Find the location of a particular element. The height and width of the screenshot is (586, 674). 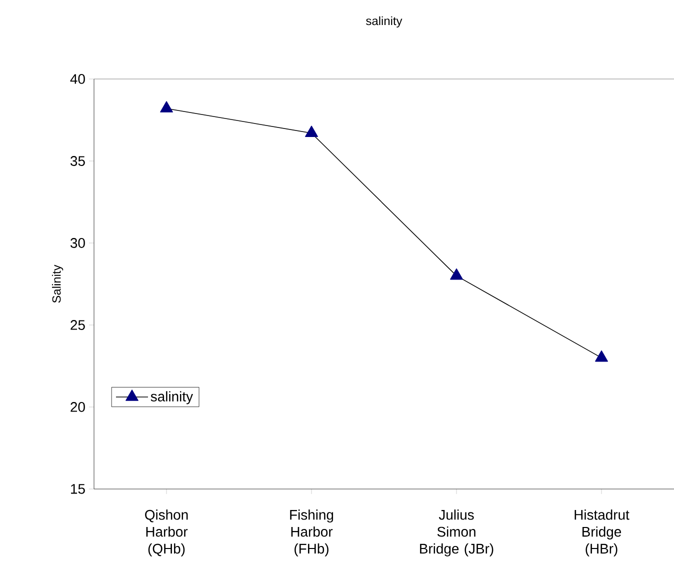

y-tick-label: 20 is located at coordinates (77, 407).